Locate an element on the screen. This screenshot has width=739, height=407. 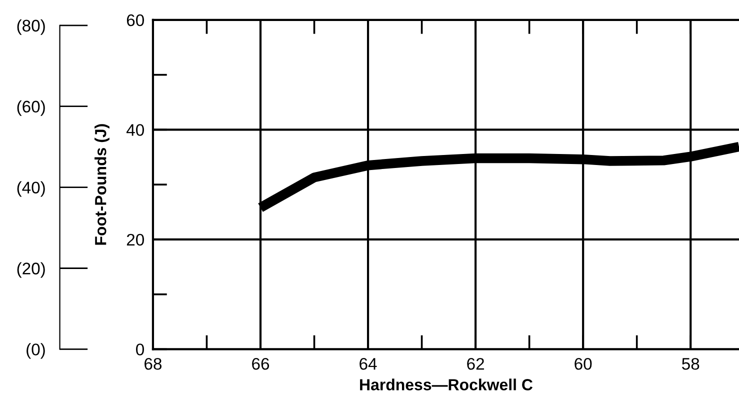
y2-tick-label: (0) is located at coordinates (35, 351).